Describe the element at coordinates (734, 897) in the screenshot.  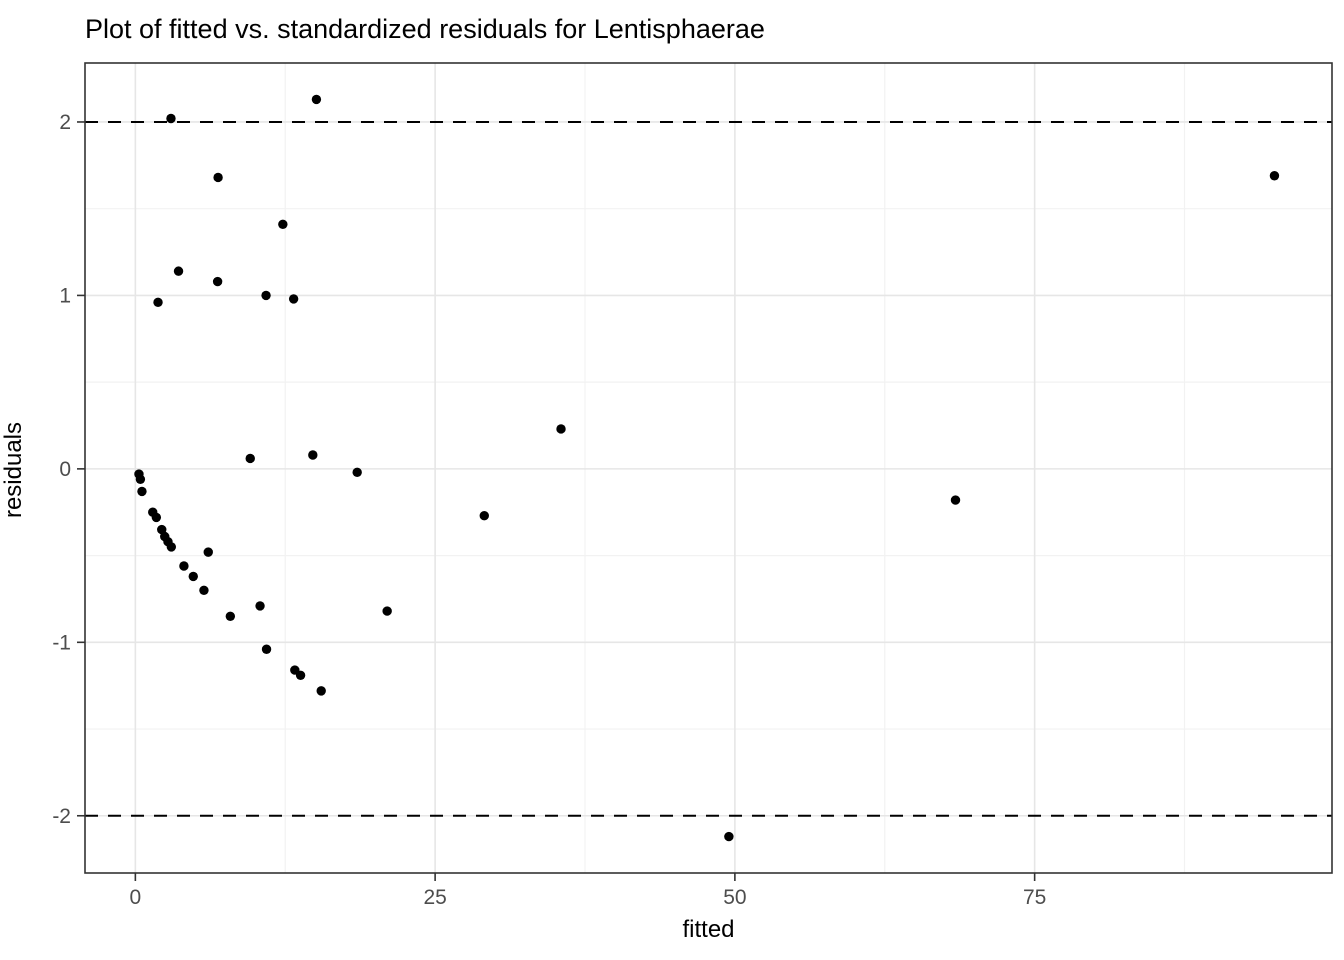
I see `x-tick-label: 50` at that location.